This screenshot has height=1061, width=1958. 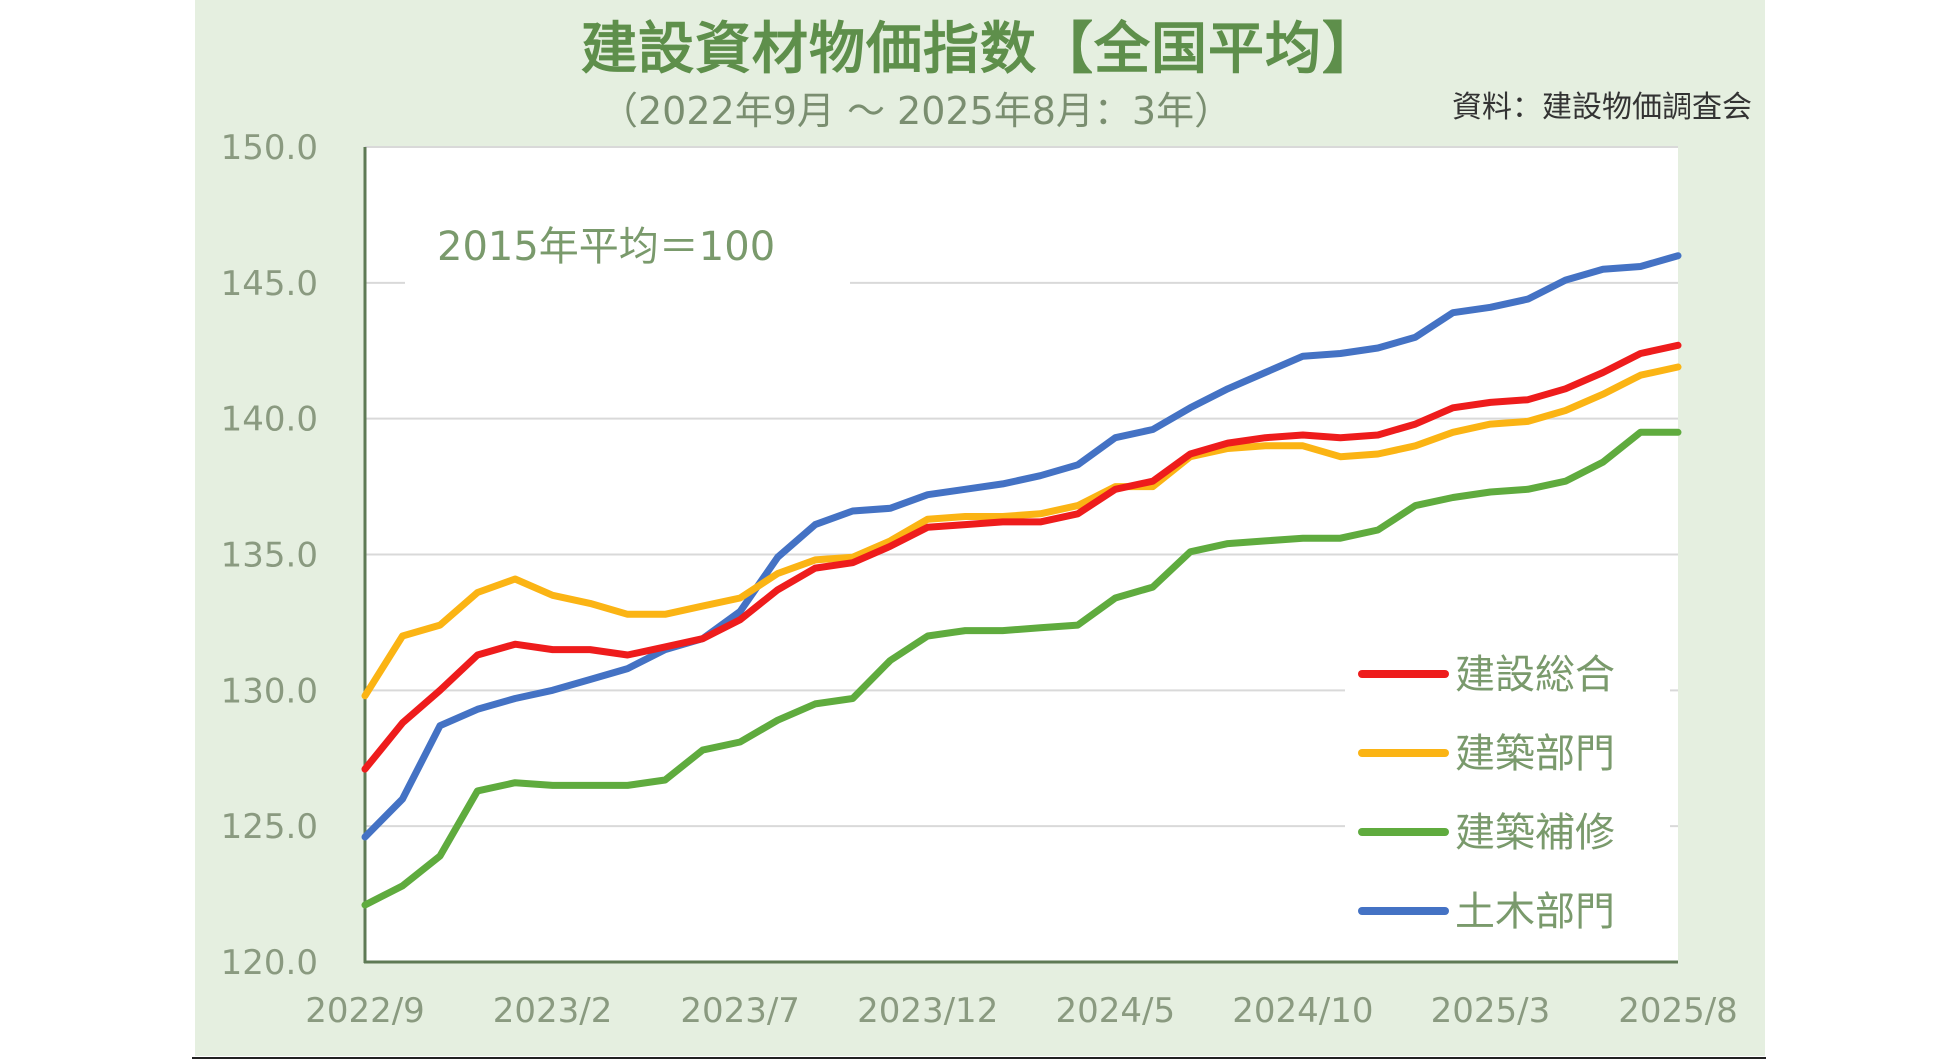 I want to click on legend-label: 建設総合, so click(x=1535, y=675).